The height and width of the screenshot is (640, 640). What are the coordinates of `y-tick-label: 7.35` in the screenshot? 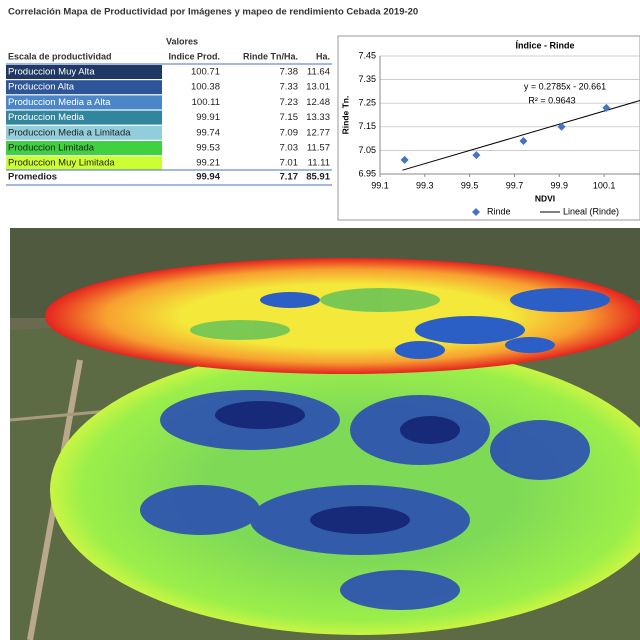 It's located at (367, 79).